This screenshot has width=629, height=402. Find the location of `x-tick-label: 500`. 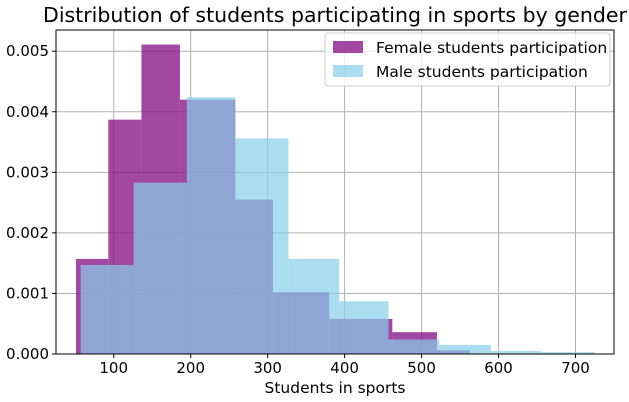

x-tick-label: 500 is located at coordinates (421, 368).